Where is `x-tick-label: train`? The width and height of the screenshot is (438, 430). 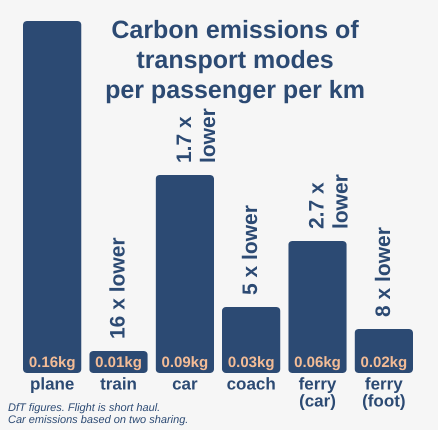 x-tick-label: train is located at coordinates (118, 384).